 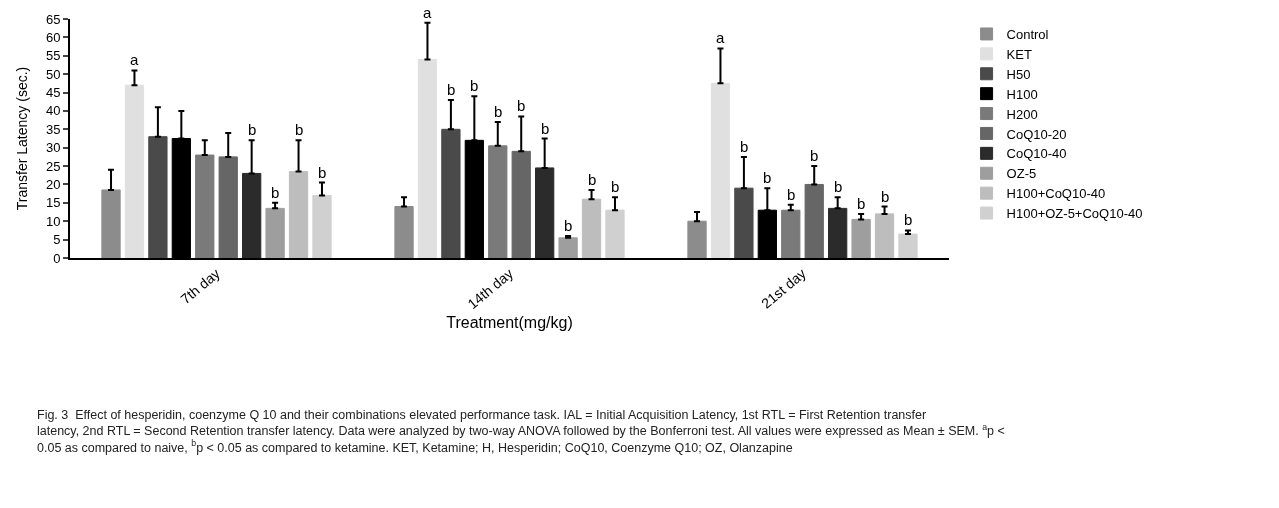 I want to click on y-tick-label: 10, so click(x=53, y=221).